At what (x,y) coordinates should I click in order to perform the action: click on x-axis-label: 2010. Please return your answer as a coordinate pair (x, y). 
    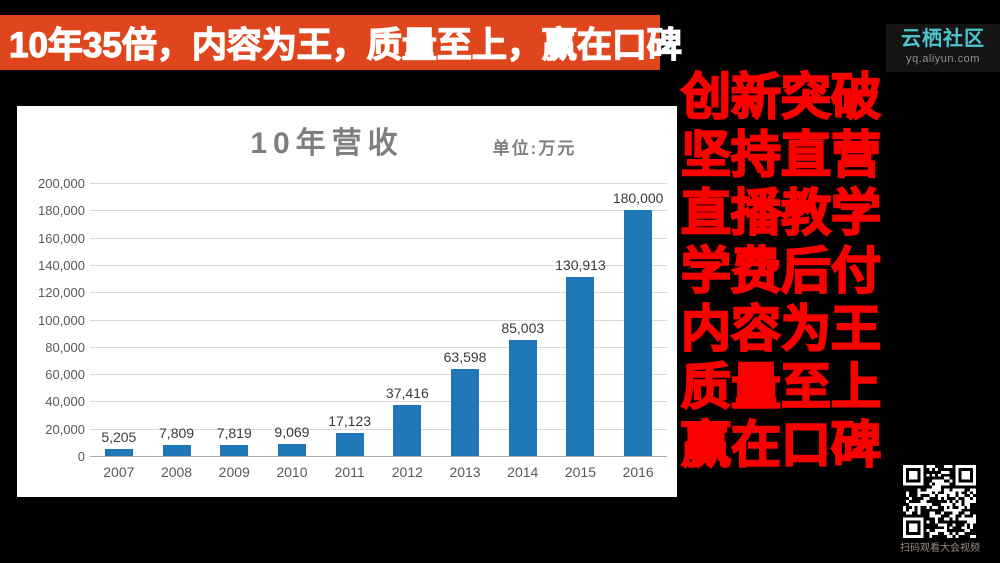
    Looking at the image, I should click on (292, 472).